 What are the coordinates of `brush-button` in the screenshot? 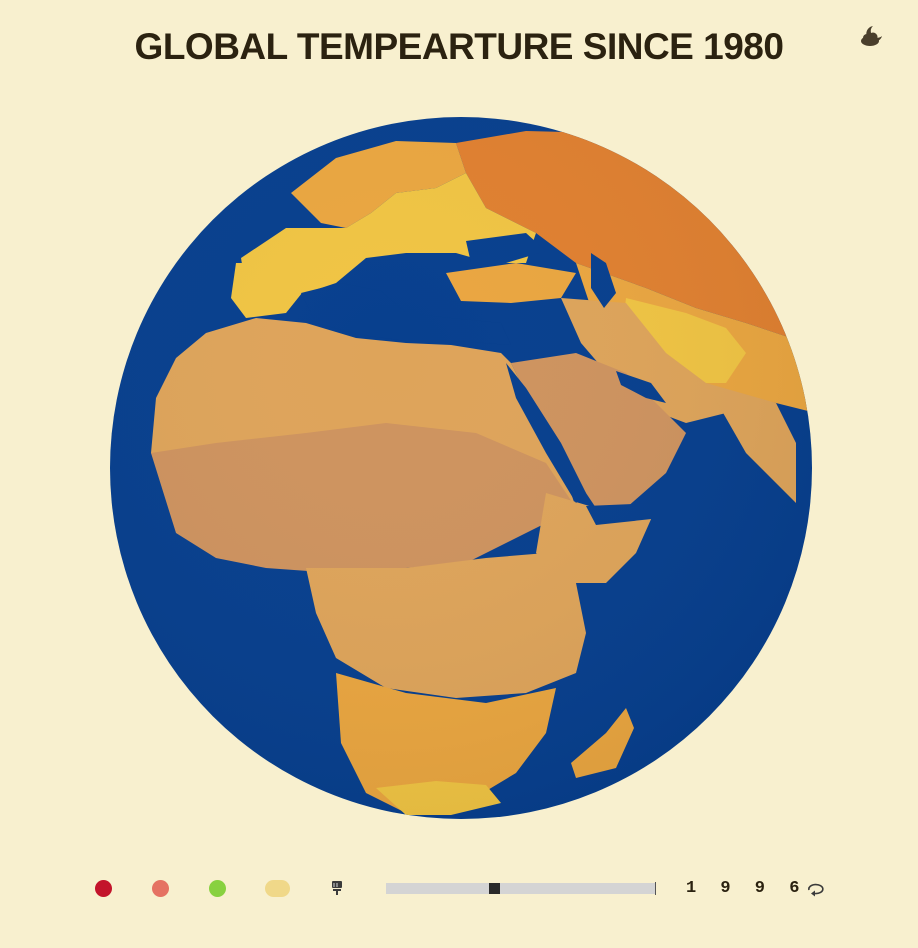 It's located at (337, 888).